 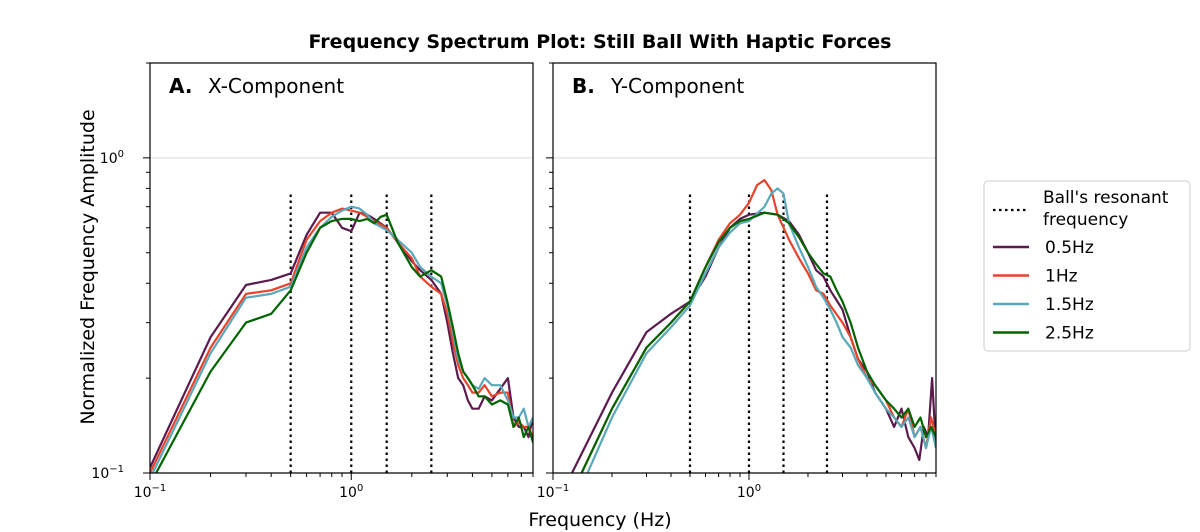 I want to click on series-line-0-5hz, so click(x=753, y=342).